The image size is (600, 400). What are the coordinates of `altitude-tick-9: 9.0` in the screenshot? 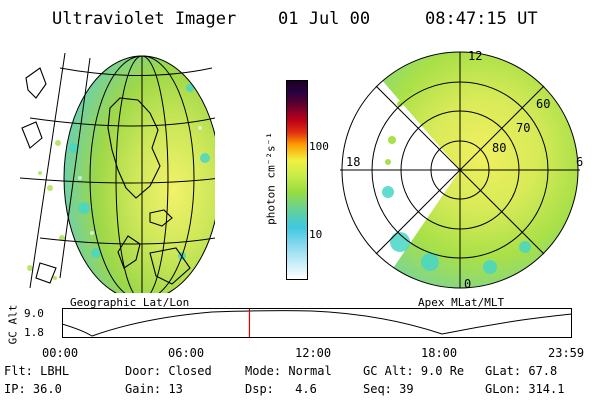 It's located at (34, 313).